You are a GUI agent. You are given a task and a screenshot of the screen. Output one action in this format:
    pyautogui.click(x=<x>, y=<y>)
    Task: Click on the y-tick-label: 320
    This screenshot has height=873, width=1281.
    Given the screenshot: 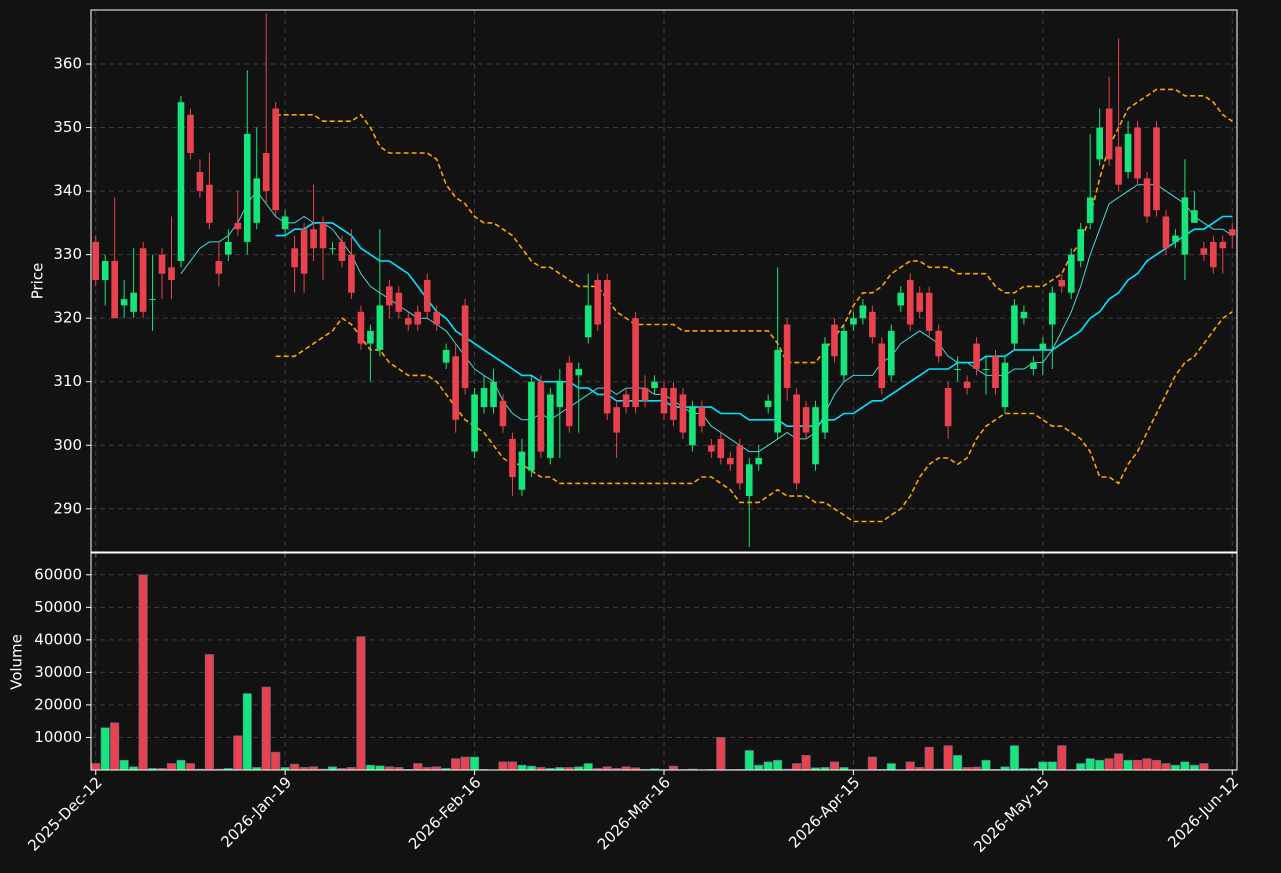 What is the action you would take?
    pyautogui.click(x=67, y=318)
    